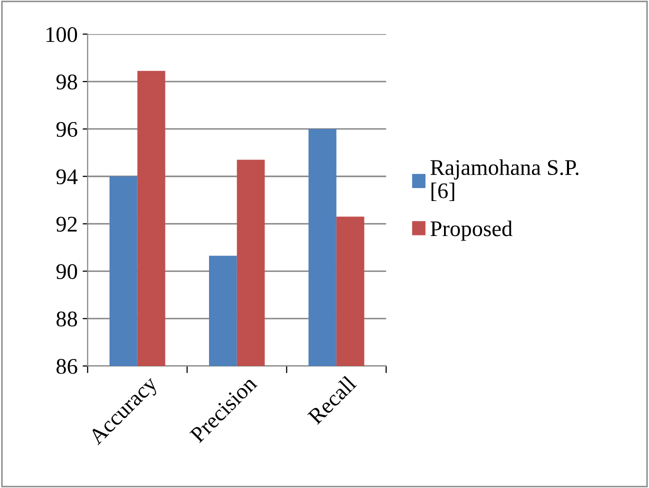 The width and height of the screenshot is (649, 488). I want to click on y-tick-label: 92, so click(66, 224).